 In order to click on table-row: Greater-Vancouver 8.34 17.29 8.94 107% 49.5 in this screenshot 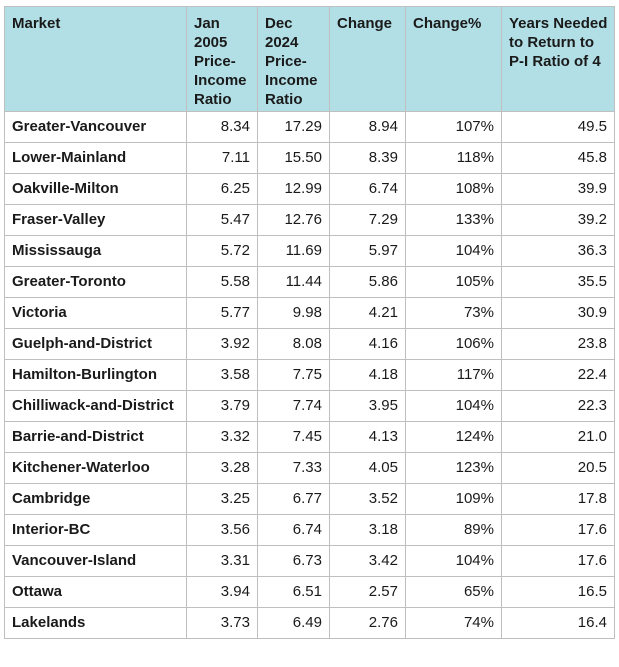, I will do `click(309, 127)`.